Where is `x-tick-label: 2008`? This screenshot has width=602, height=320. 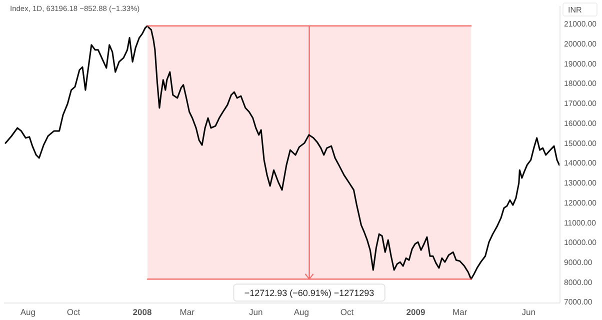
x-tick-label: 2008 is located at coordinates (142, 312).